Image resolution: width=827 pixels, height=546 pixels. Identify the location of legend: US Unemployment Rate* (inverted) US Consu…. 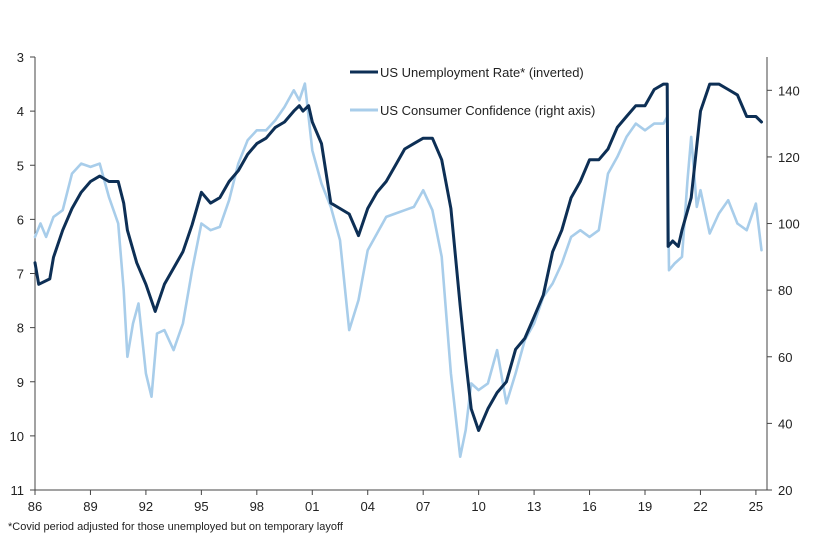
(472, 91).